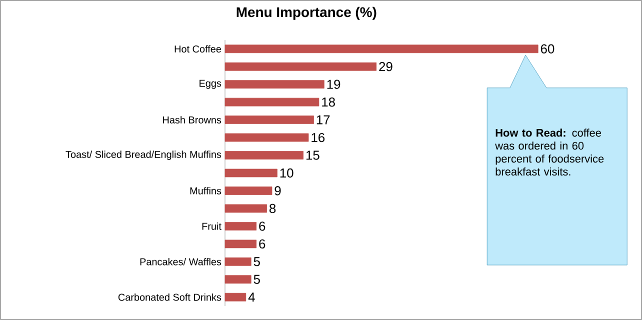 This screenshot has height=320, width=642. Describe the element at coordinates (323, 119) in the screenshot. I see `data-label: 17` at that location.